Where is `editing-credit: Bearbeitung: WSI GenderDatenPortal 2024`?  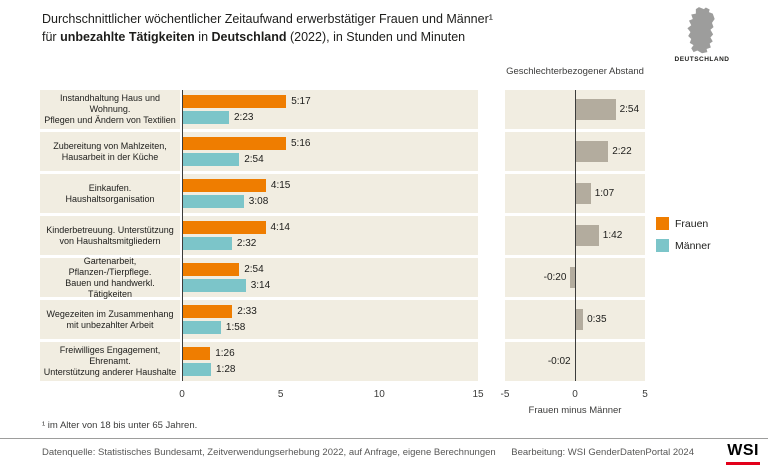 editing-credit: Bearbeitung: WSI GenderDatenPortal 2024 is located at coordinates (602, 452).